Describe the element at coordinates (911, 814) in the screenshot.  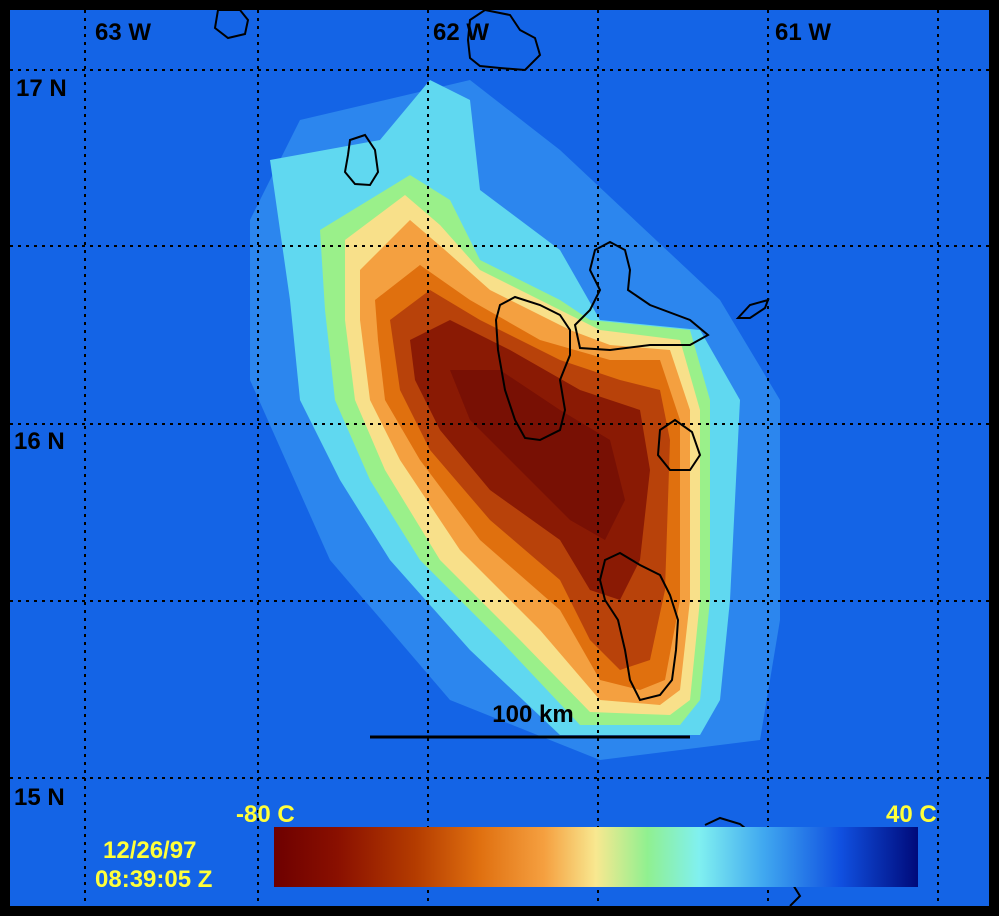
I see `colorbar-max-label: 40 C` at that location.